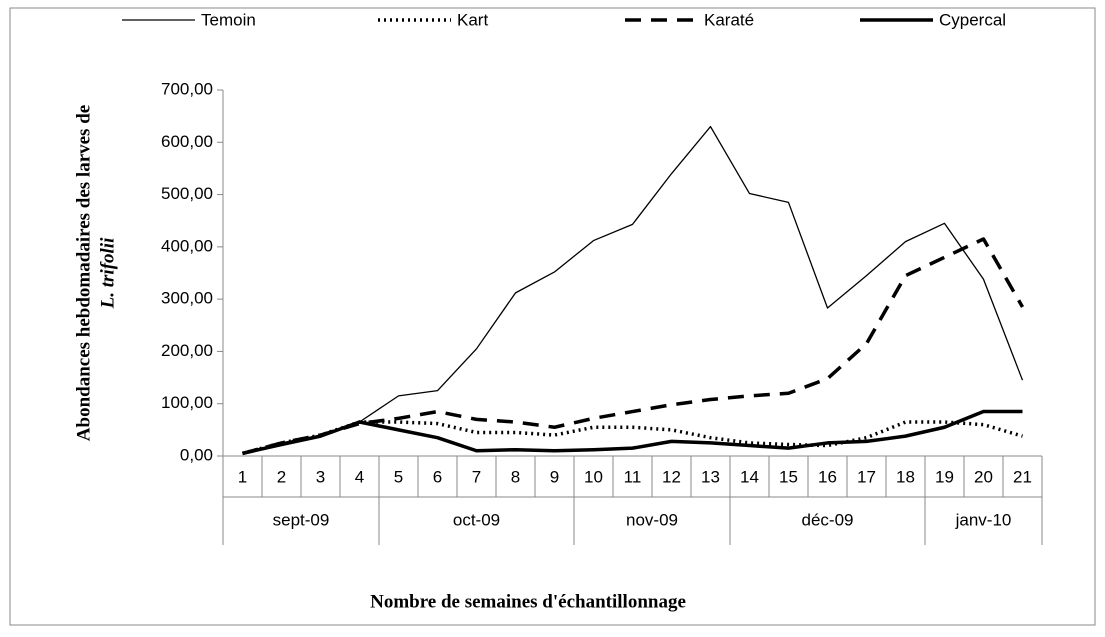  I want to click on y-axis-label: Abondances hebdomadaires des larves de, so click(83, 273).